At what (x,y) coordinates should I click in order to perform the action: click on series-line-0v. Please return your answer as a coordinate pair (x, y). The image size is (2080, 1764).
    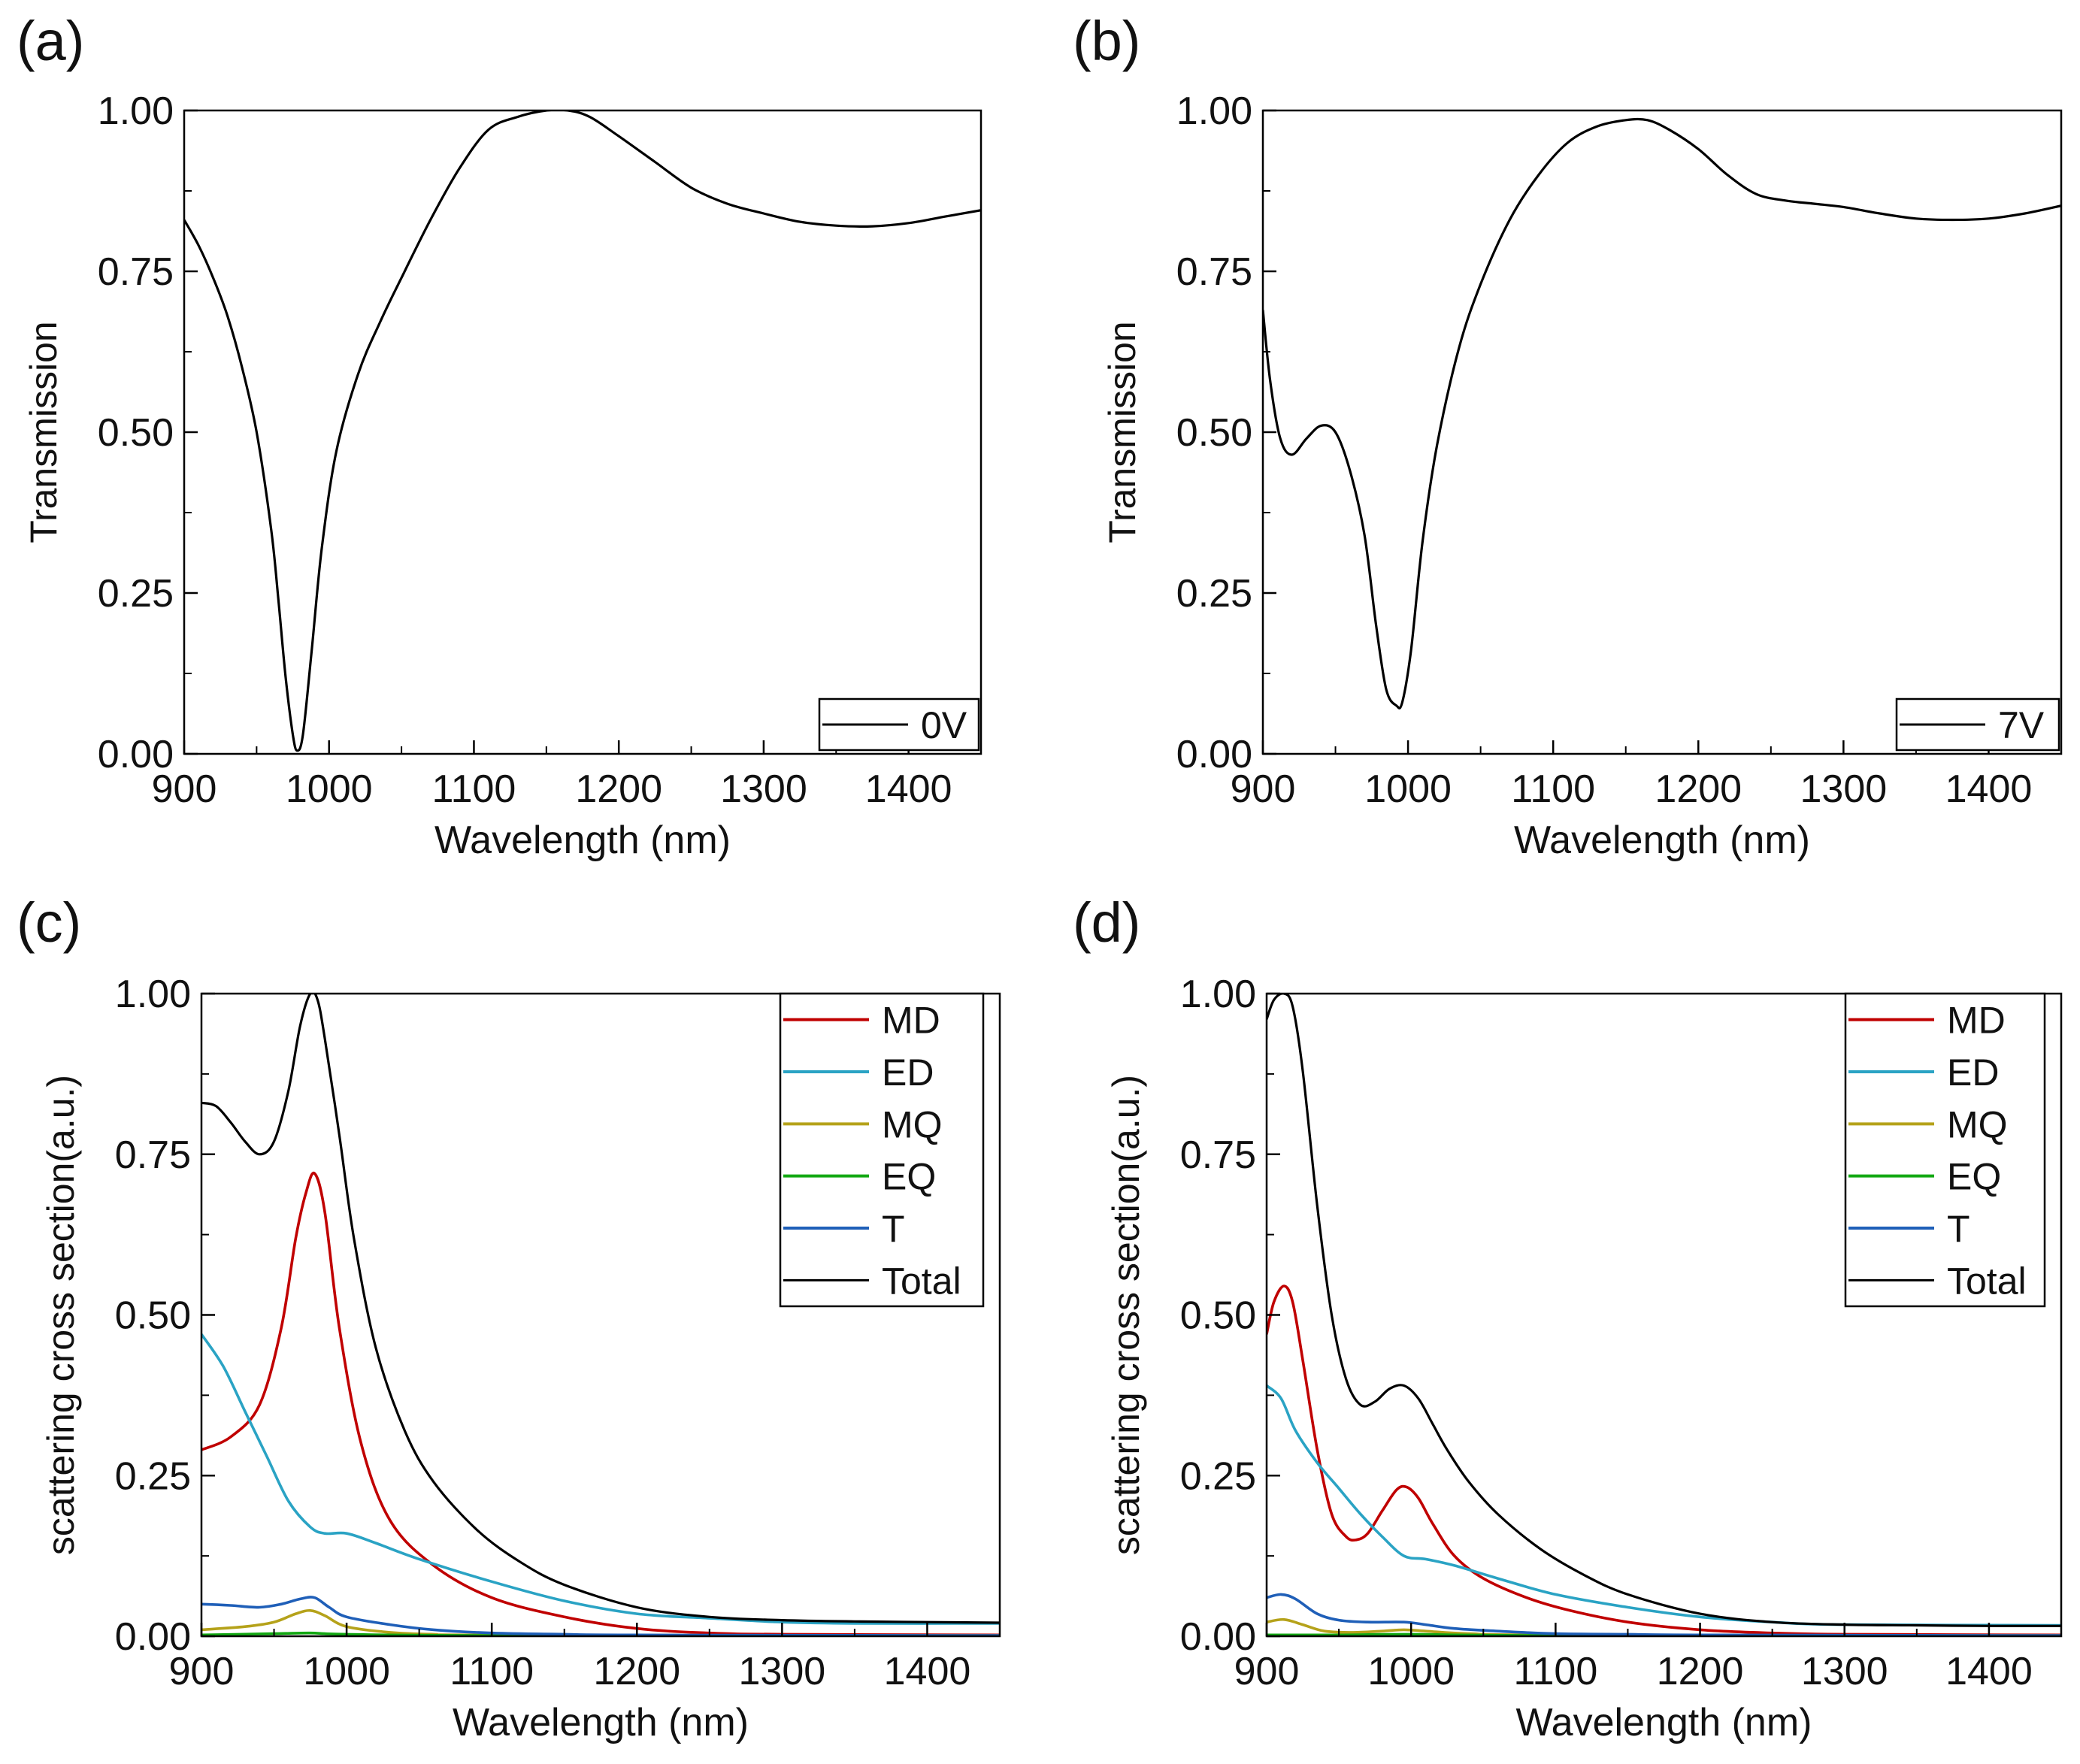
    Looking at the image, I should click on (583, 431).